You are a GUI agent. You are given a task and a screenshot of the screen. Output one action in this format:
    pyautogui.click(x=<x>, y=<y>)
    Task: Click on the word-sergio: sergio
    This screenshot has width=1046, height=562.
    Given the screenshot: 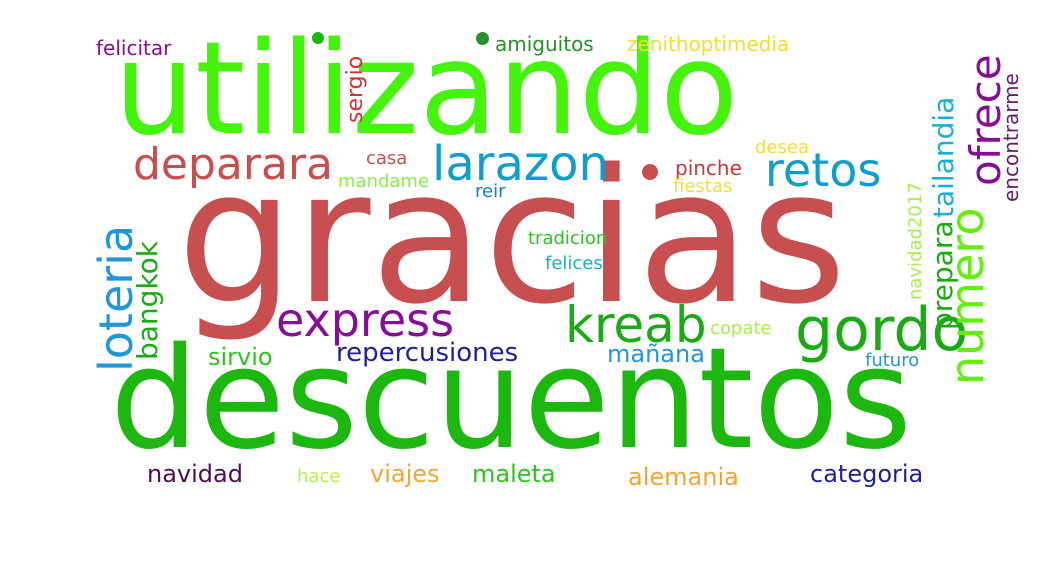 What is the action you would take?
    pyautogui.click(x=355, y=89)
    